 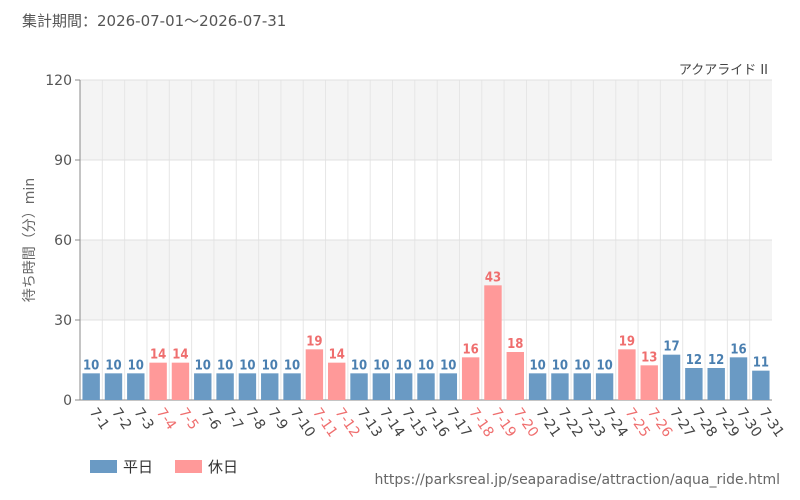 What do you see at coordinates (138, 467) in the screenshot?
I see `legend-label-weekday: 平日` at bounding box center [138, 467].